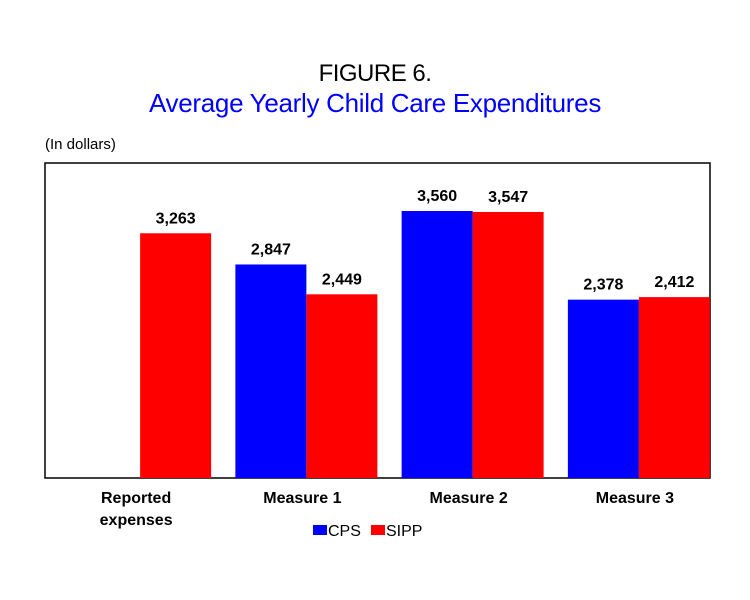 Image resolution: width=750 pixels, height=600 pixels. Describe the element at coordinates (508, 197) in the screenshot. I see `data-label-sipp-2: 3,547` at that location.